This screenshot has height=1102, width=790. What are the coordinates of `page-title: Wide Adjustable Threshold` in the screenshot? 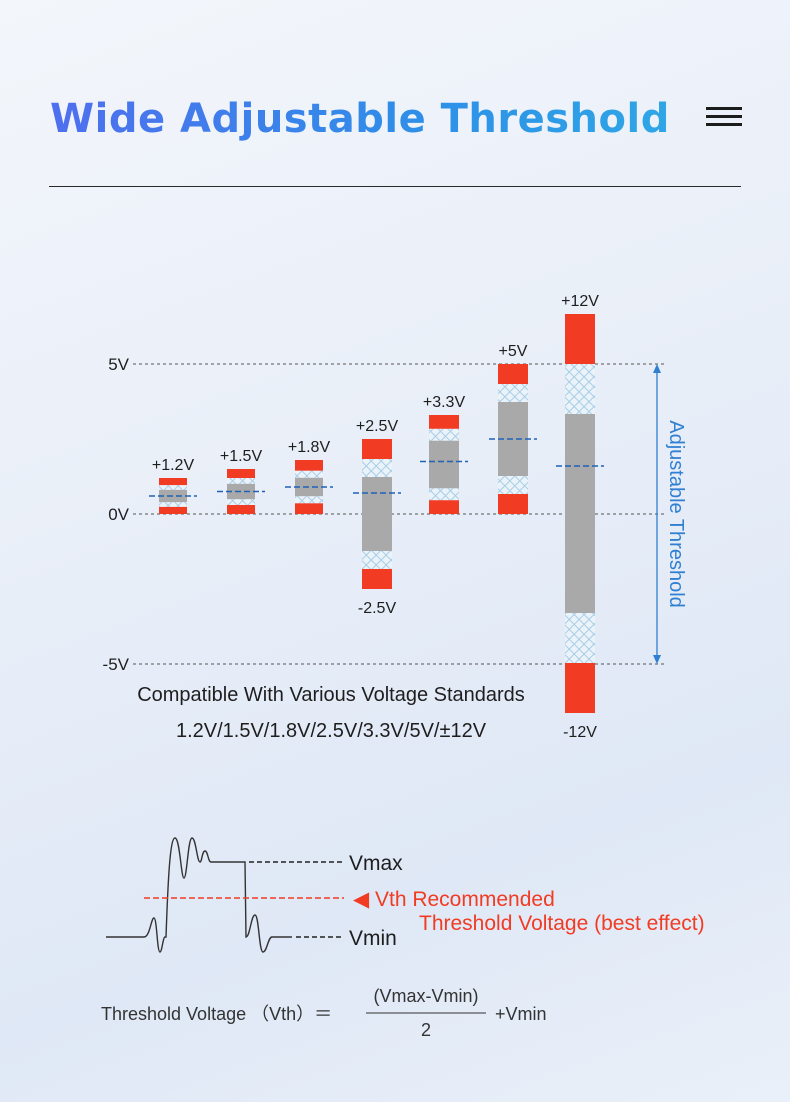 It's located at (360, 119).